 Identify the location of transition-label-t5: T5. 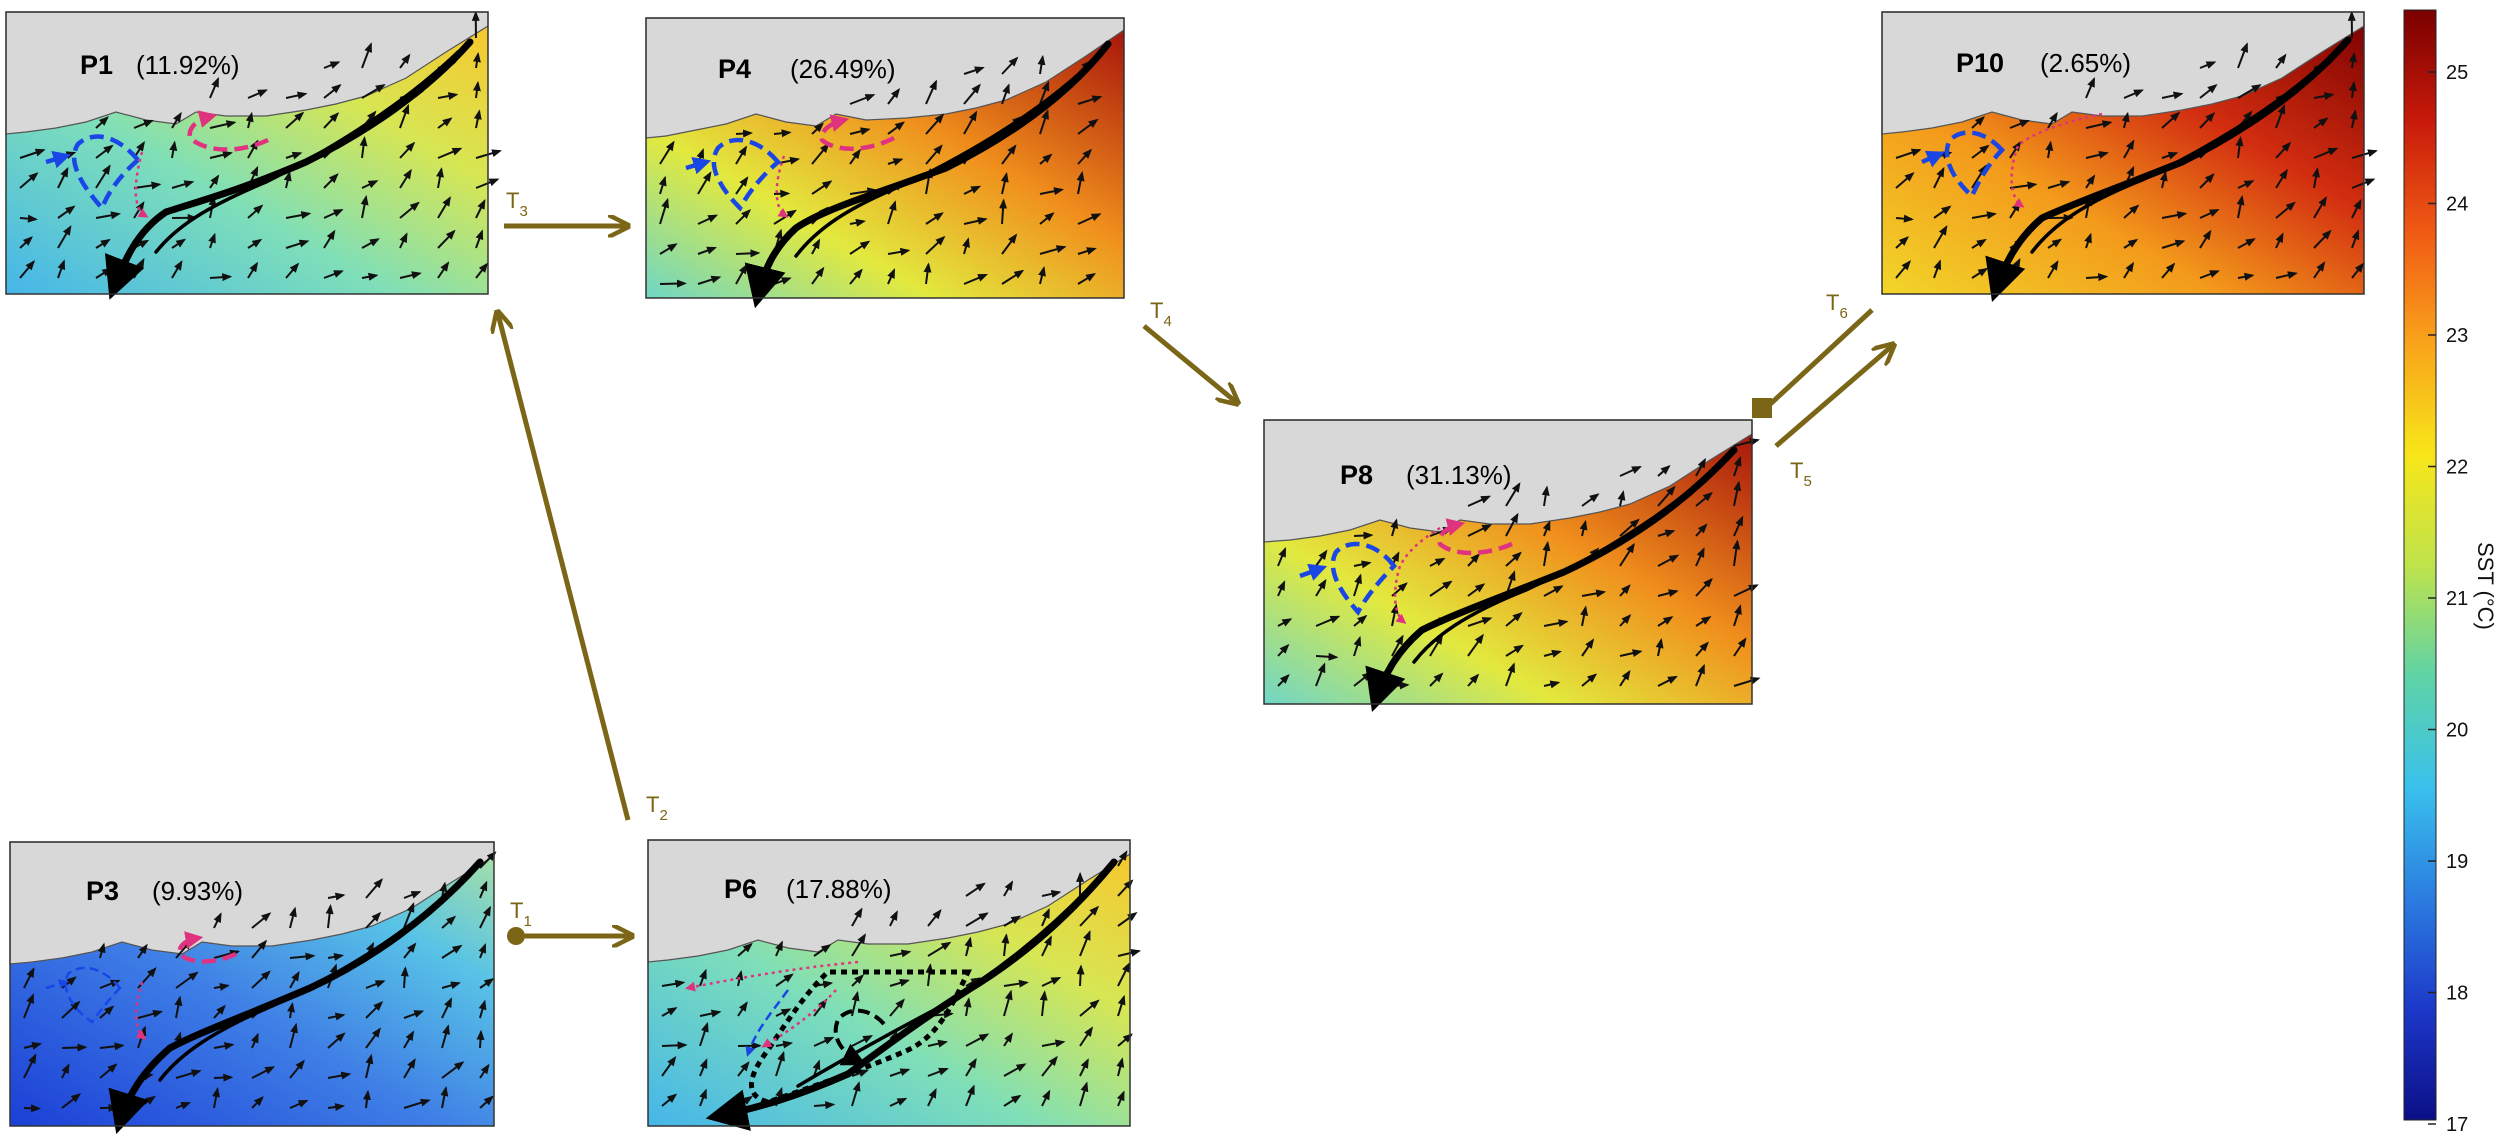
(1801, 474).